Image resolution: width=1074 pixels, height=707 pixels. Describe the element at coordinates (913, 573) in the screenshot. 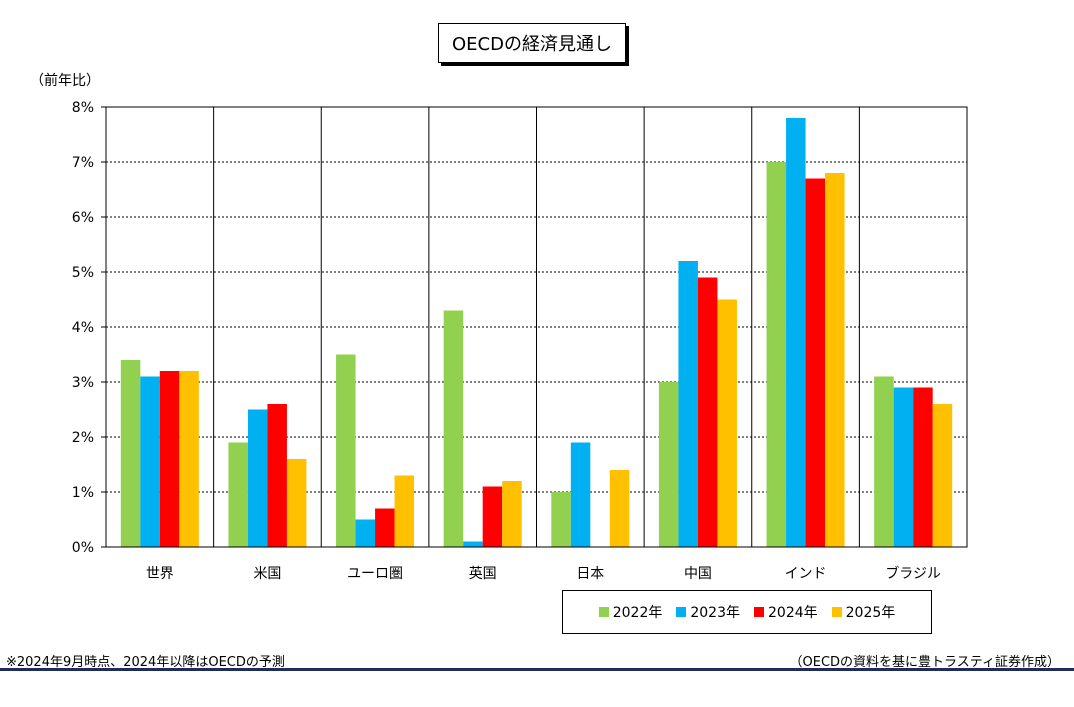

I see `x-category-label: ブラジル` at that location.